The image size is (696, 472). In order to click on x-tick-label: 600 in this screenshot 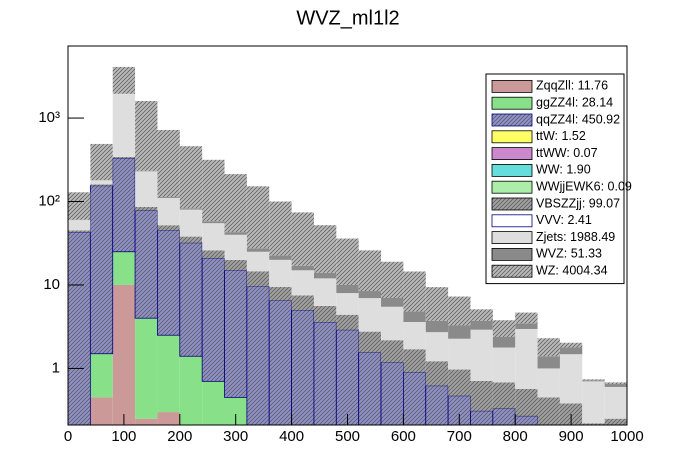, I will do `click(403, 436)`.